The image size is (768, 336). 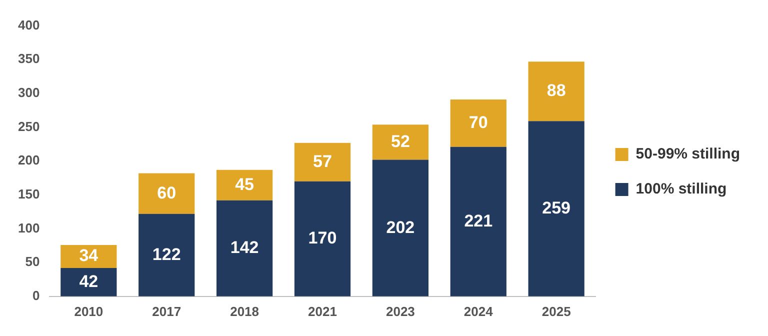 What do you see at coordinates (29, 24) in the screenshot?
I see `y-tick-label: 400` at bounding box center [29, 24].